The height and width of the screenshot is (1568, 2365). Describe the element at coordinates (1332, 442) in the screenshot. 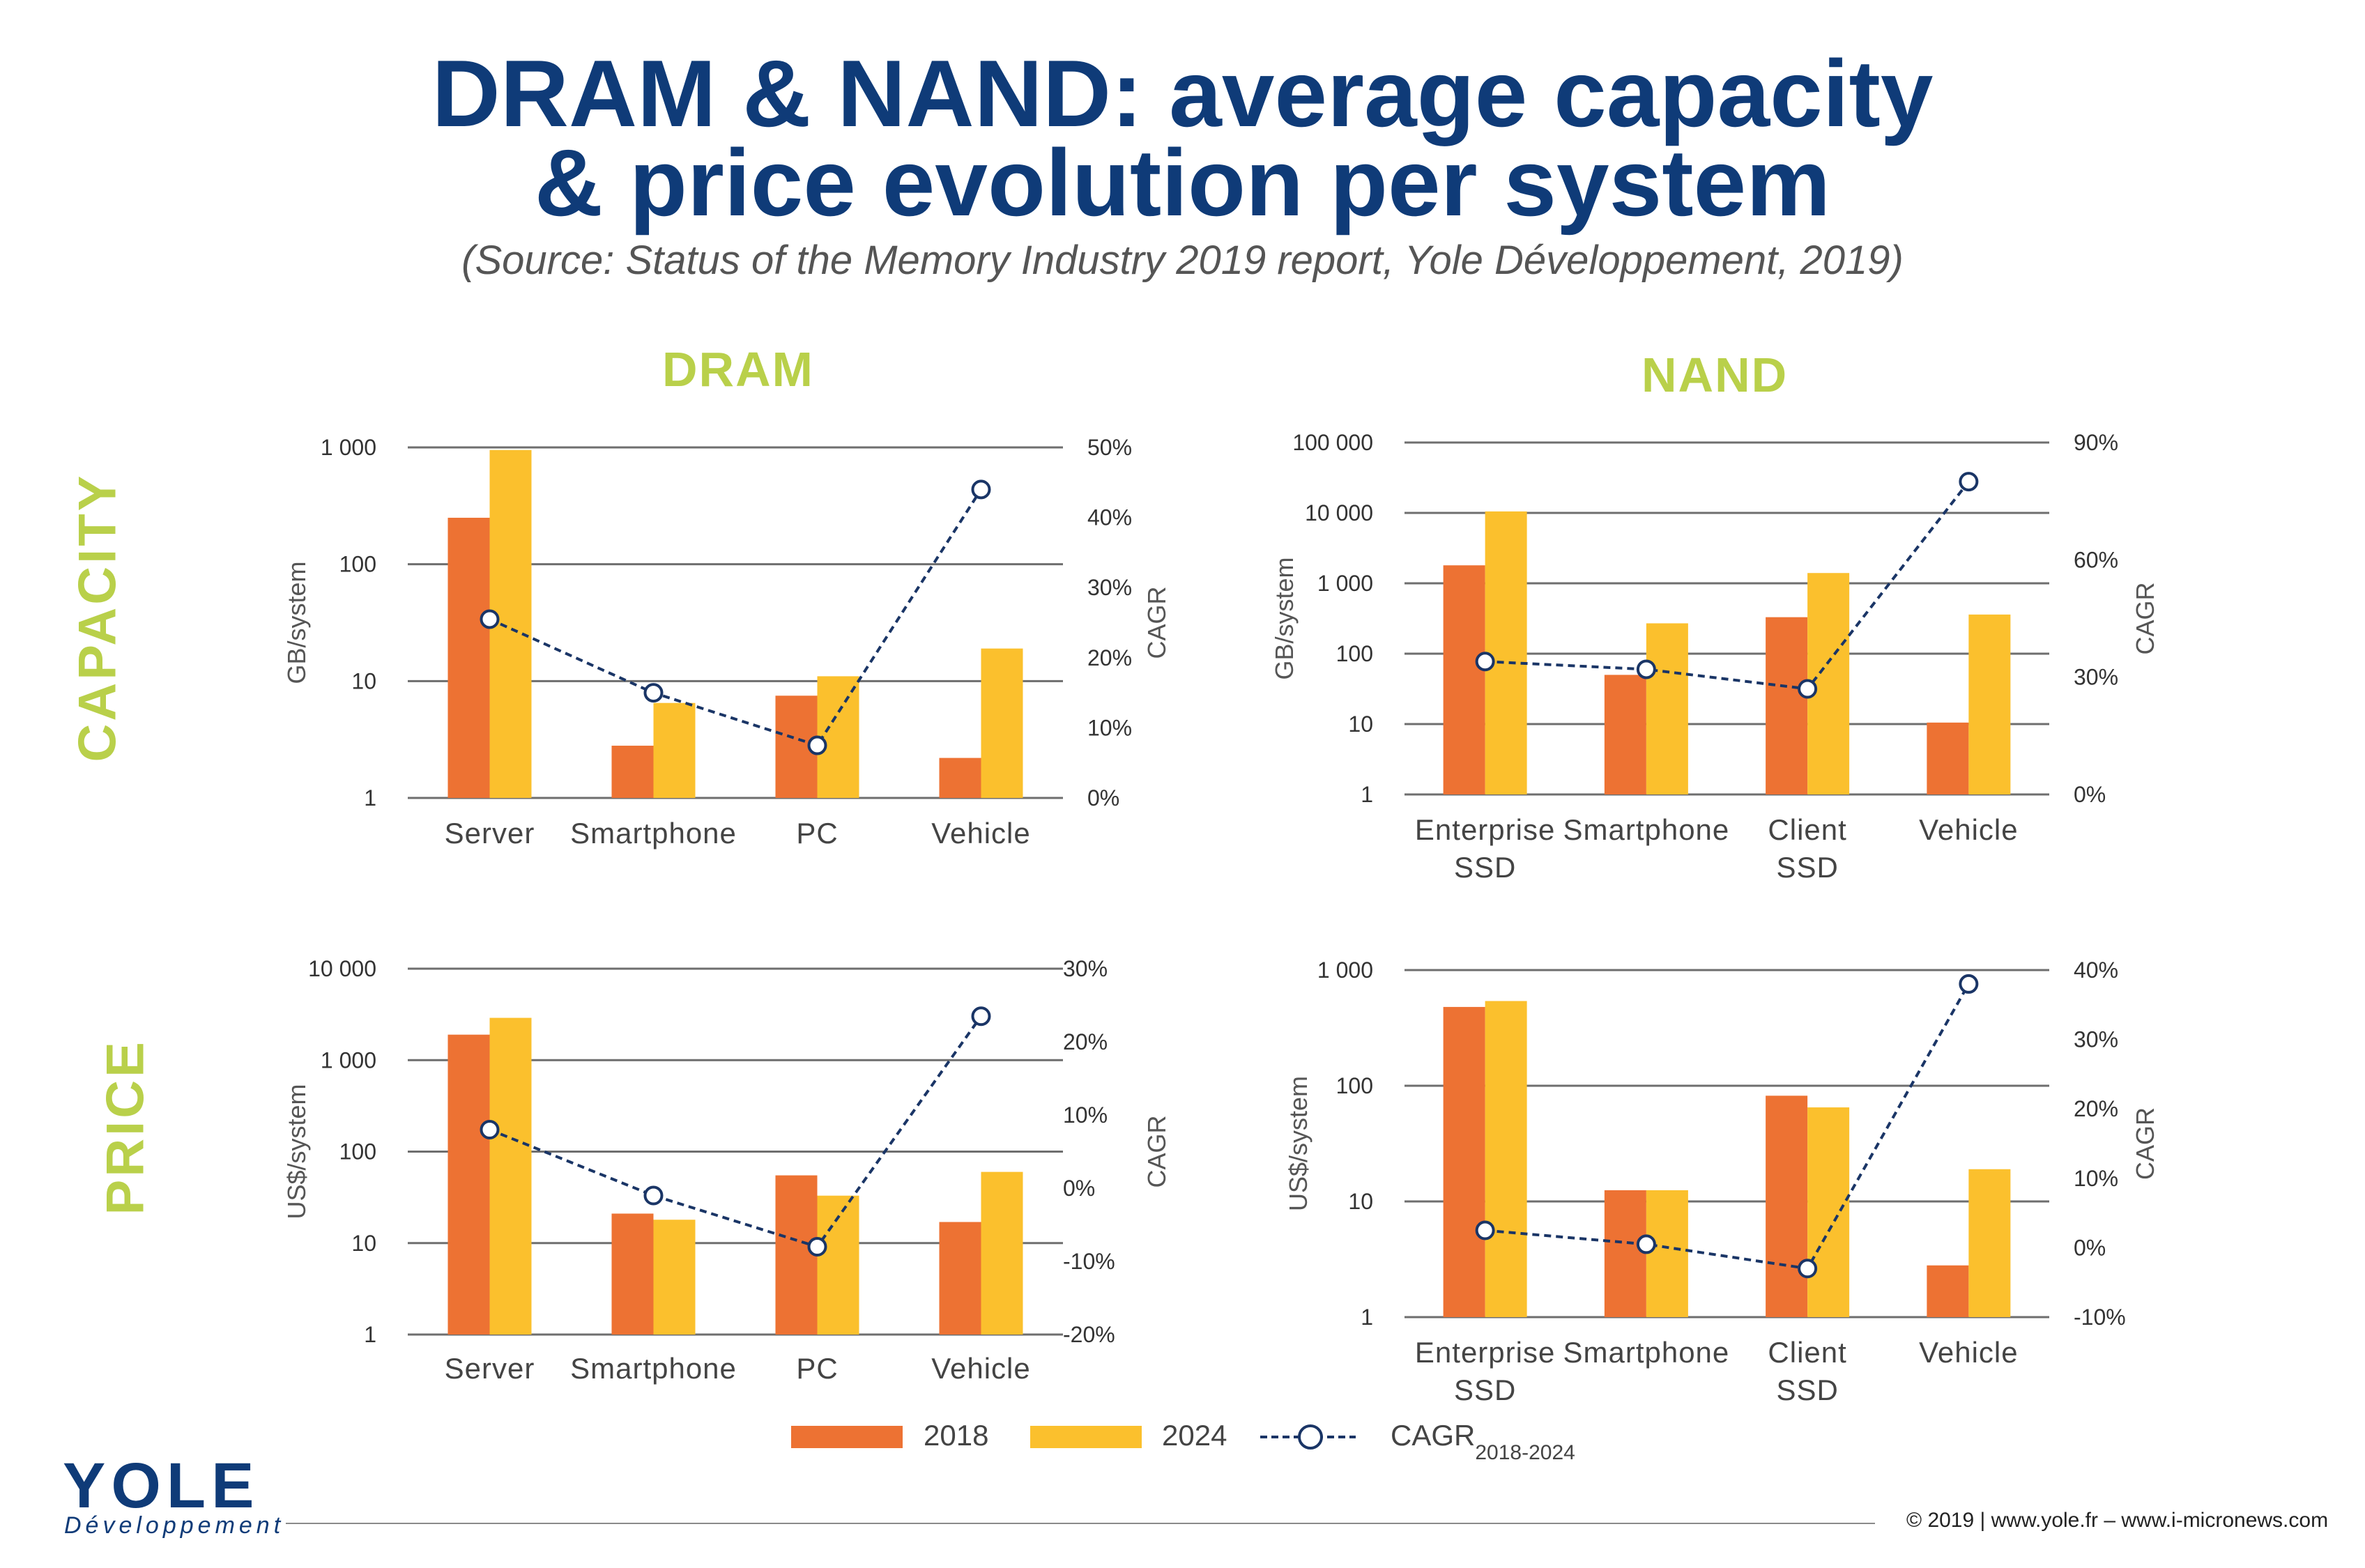

I see `y-tick-label: 100 000` at that location.